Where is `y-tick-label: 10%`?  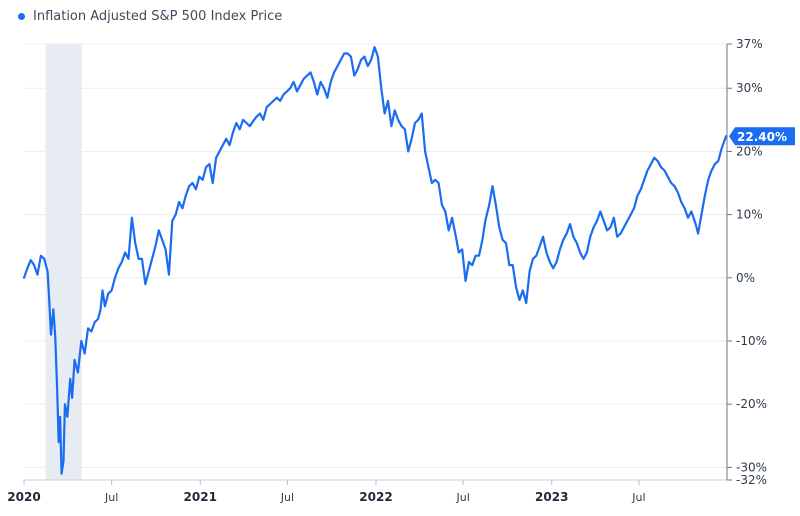
y-tick-label: 10% is located at coordinates (749, 215).